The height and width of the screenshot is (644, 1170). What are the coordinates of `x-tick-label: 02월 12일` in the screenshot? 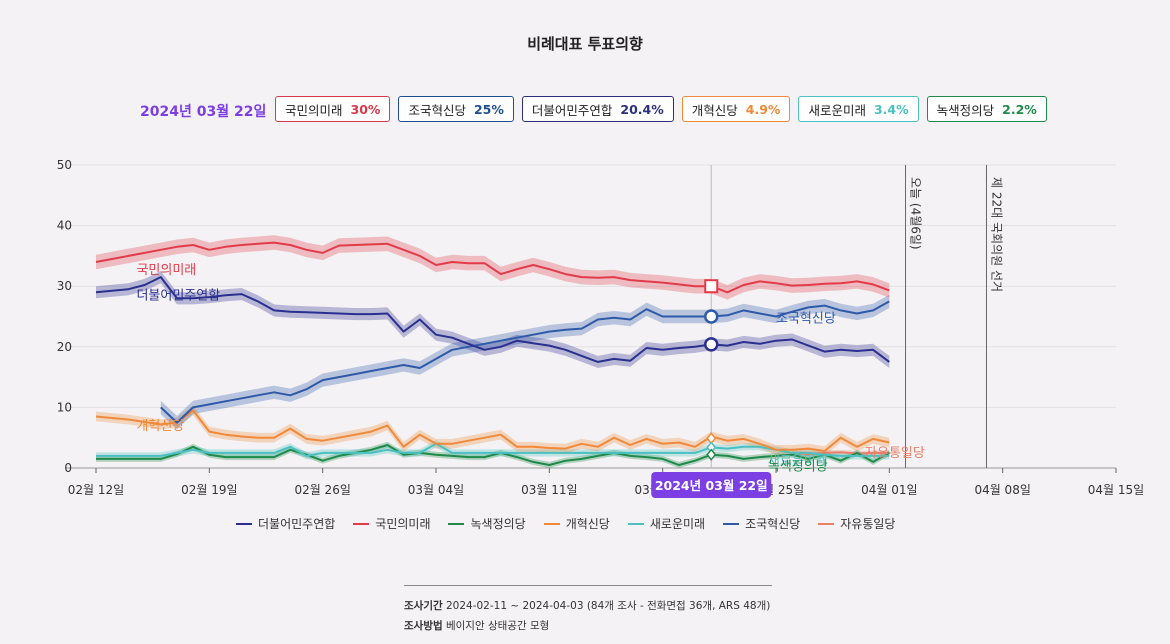 It's located at (96, 490).